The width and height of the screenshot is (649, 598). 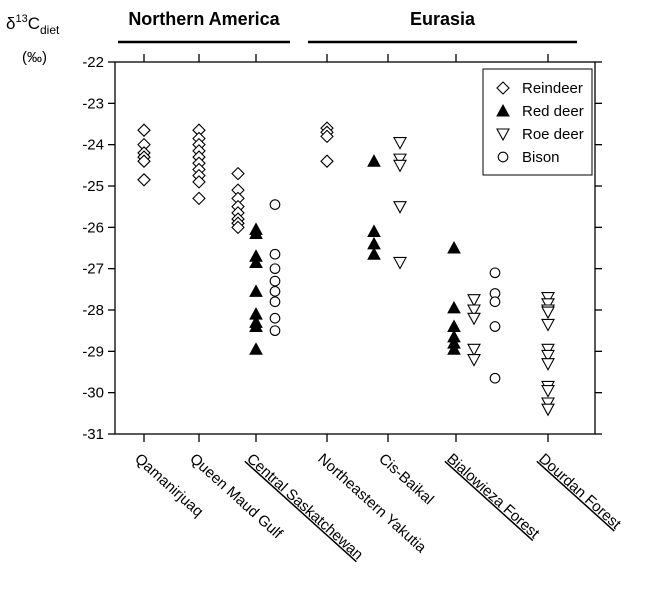 I want to click on category-label: Cis-Baikal, so click(x=406, y=479).